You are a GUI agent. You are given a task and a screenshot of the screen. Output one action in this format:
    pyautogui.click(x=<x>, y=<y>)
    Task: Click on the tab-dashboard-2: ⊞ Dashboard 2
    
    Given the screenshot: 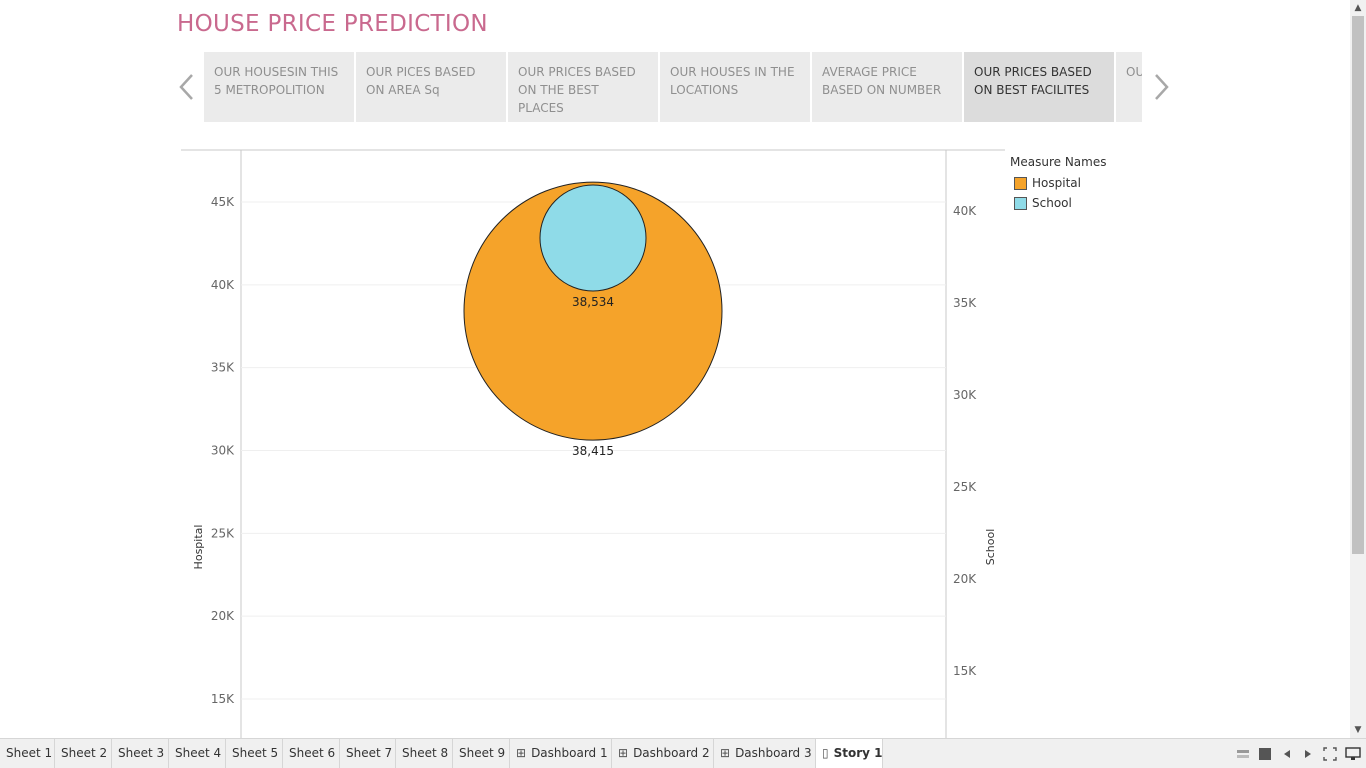 What is the action you would take?
    pyautogui.click(x=663, y=753)
    